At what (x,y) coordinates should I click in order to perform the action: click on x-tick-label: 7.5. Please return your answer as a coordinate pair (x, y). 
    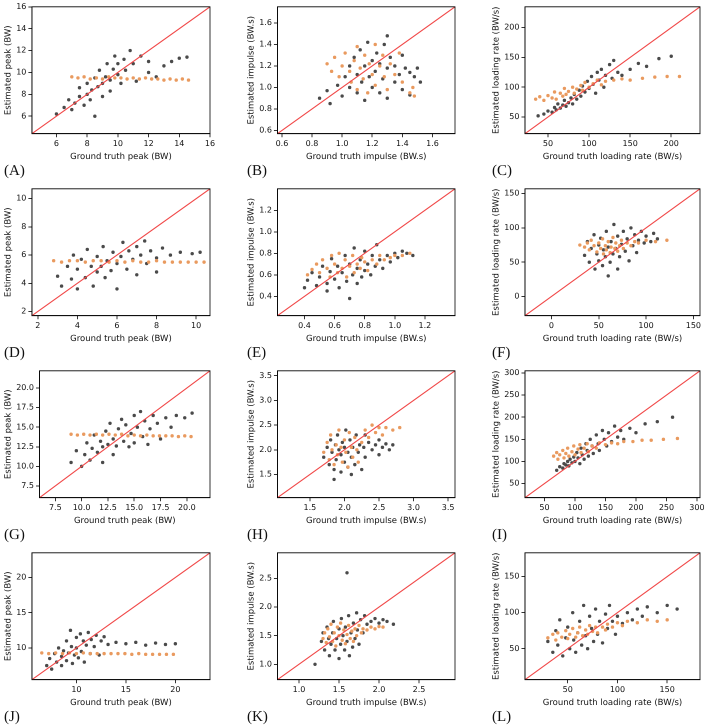
    Looking at the image, I should click on (55, 507).